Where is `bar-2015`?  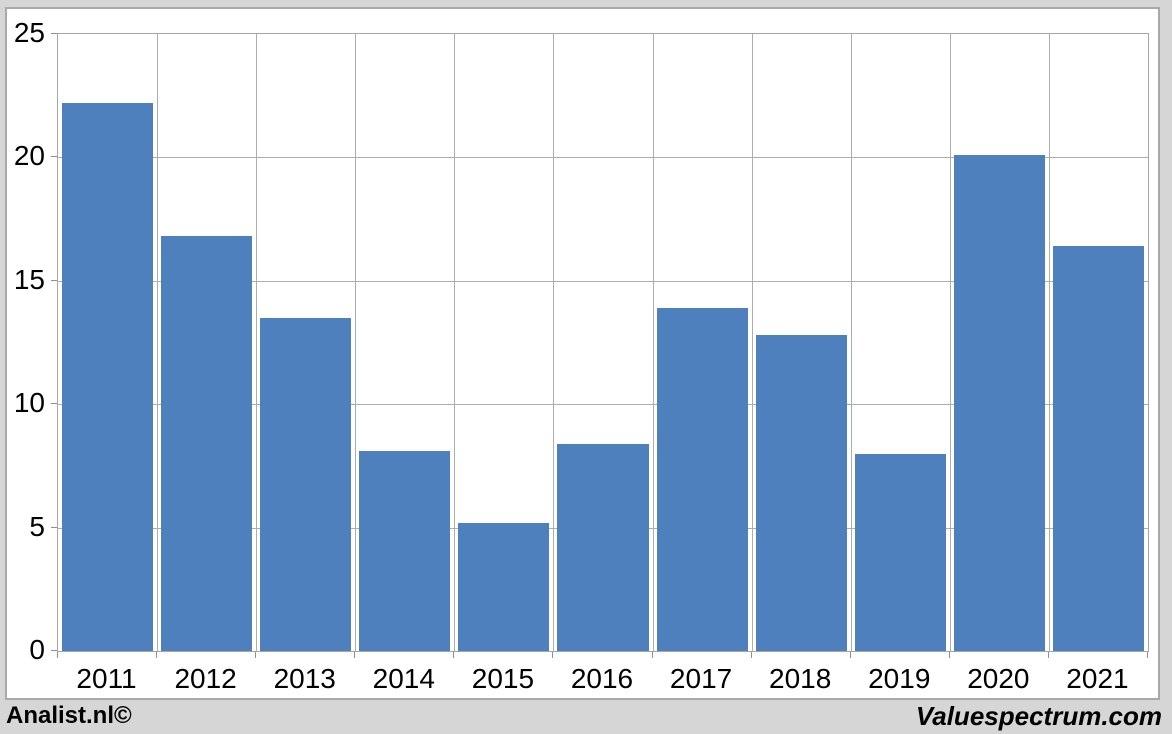
bar-2015 is located at coordinates (504, 586).